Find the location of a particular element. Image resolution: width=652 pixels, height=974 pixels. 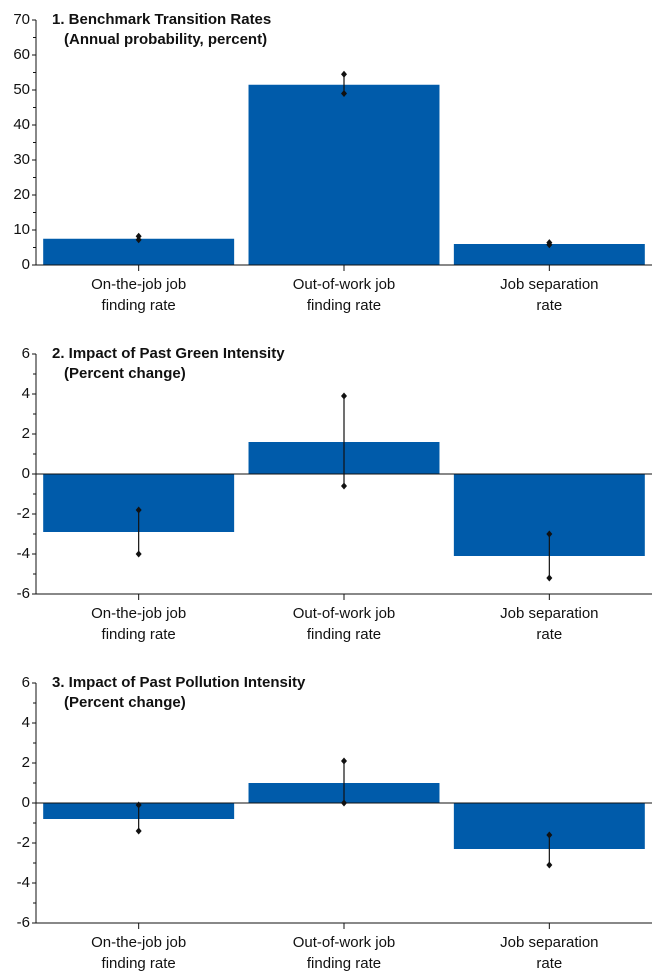

chart-title: 2. Impact of Past Green Intensity is located at coordinates (168, 353).